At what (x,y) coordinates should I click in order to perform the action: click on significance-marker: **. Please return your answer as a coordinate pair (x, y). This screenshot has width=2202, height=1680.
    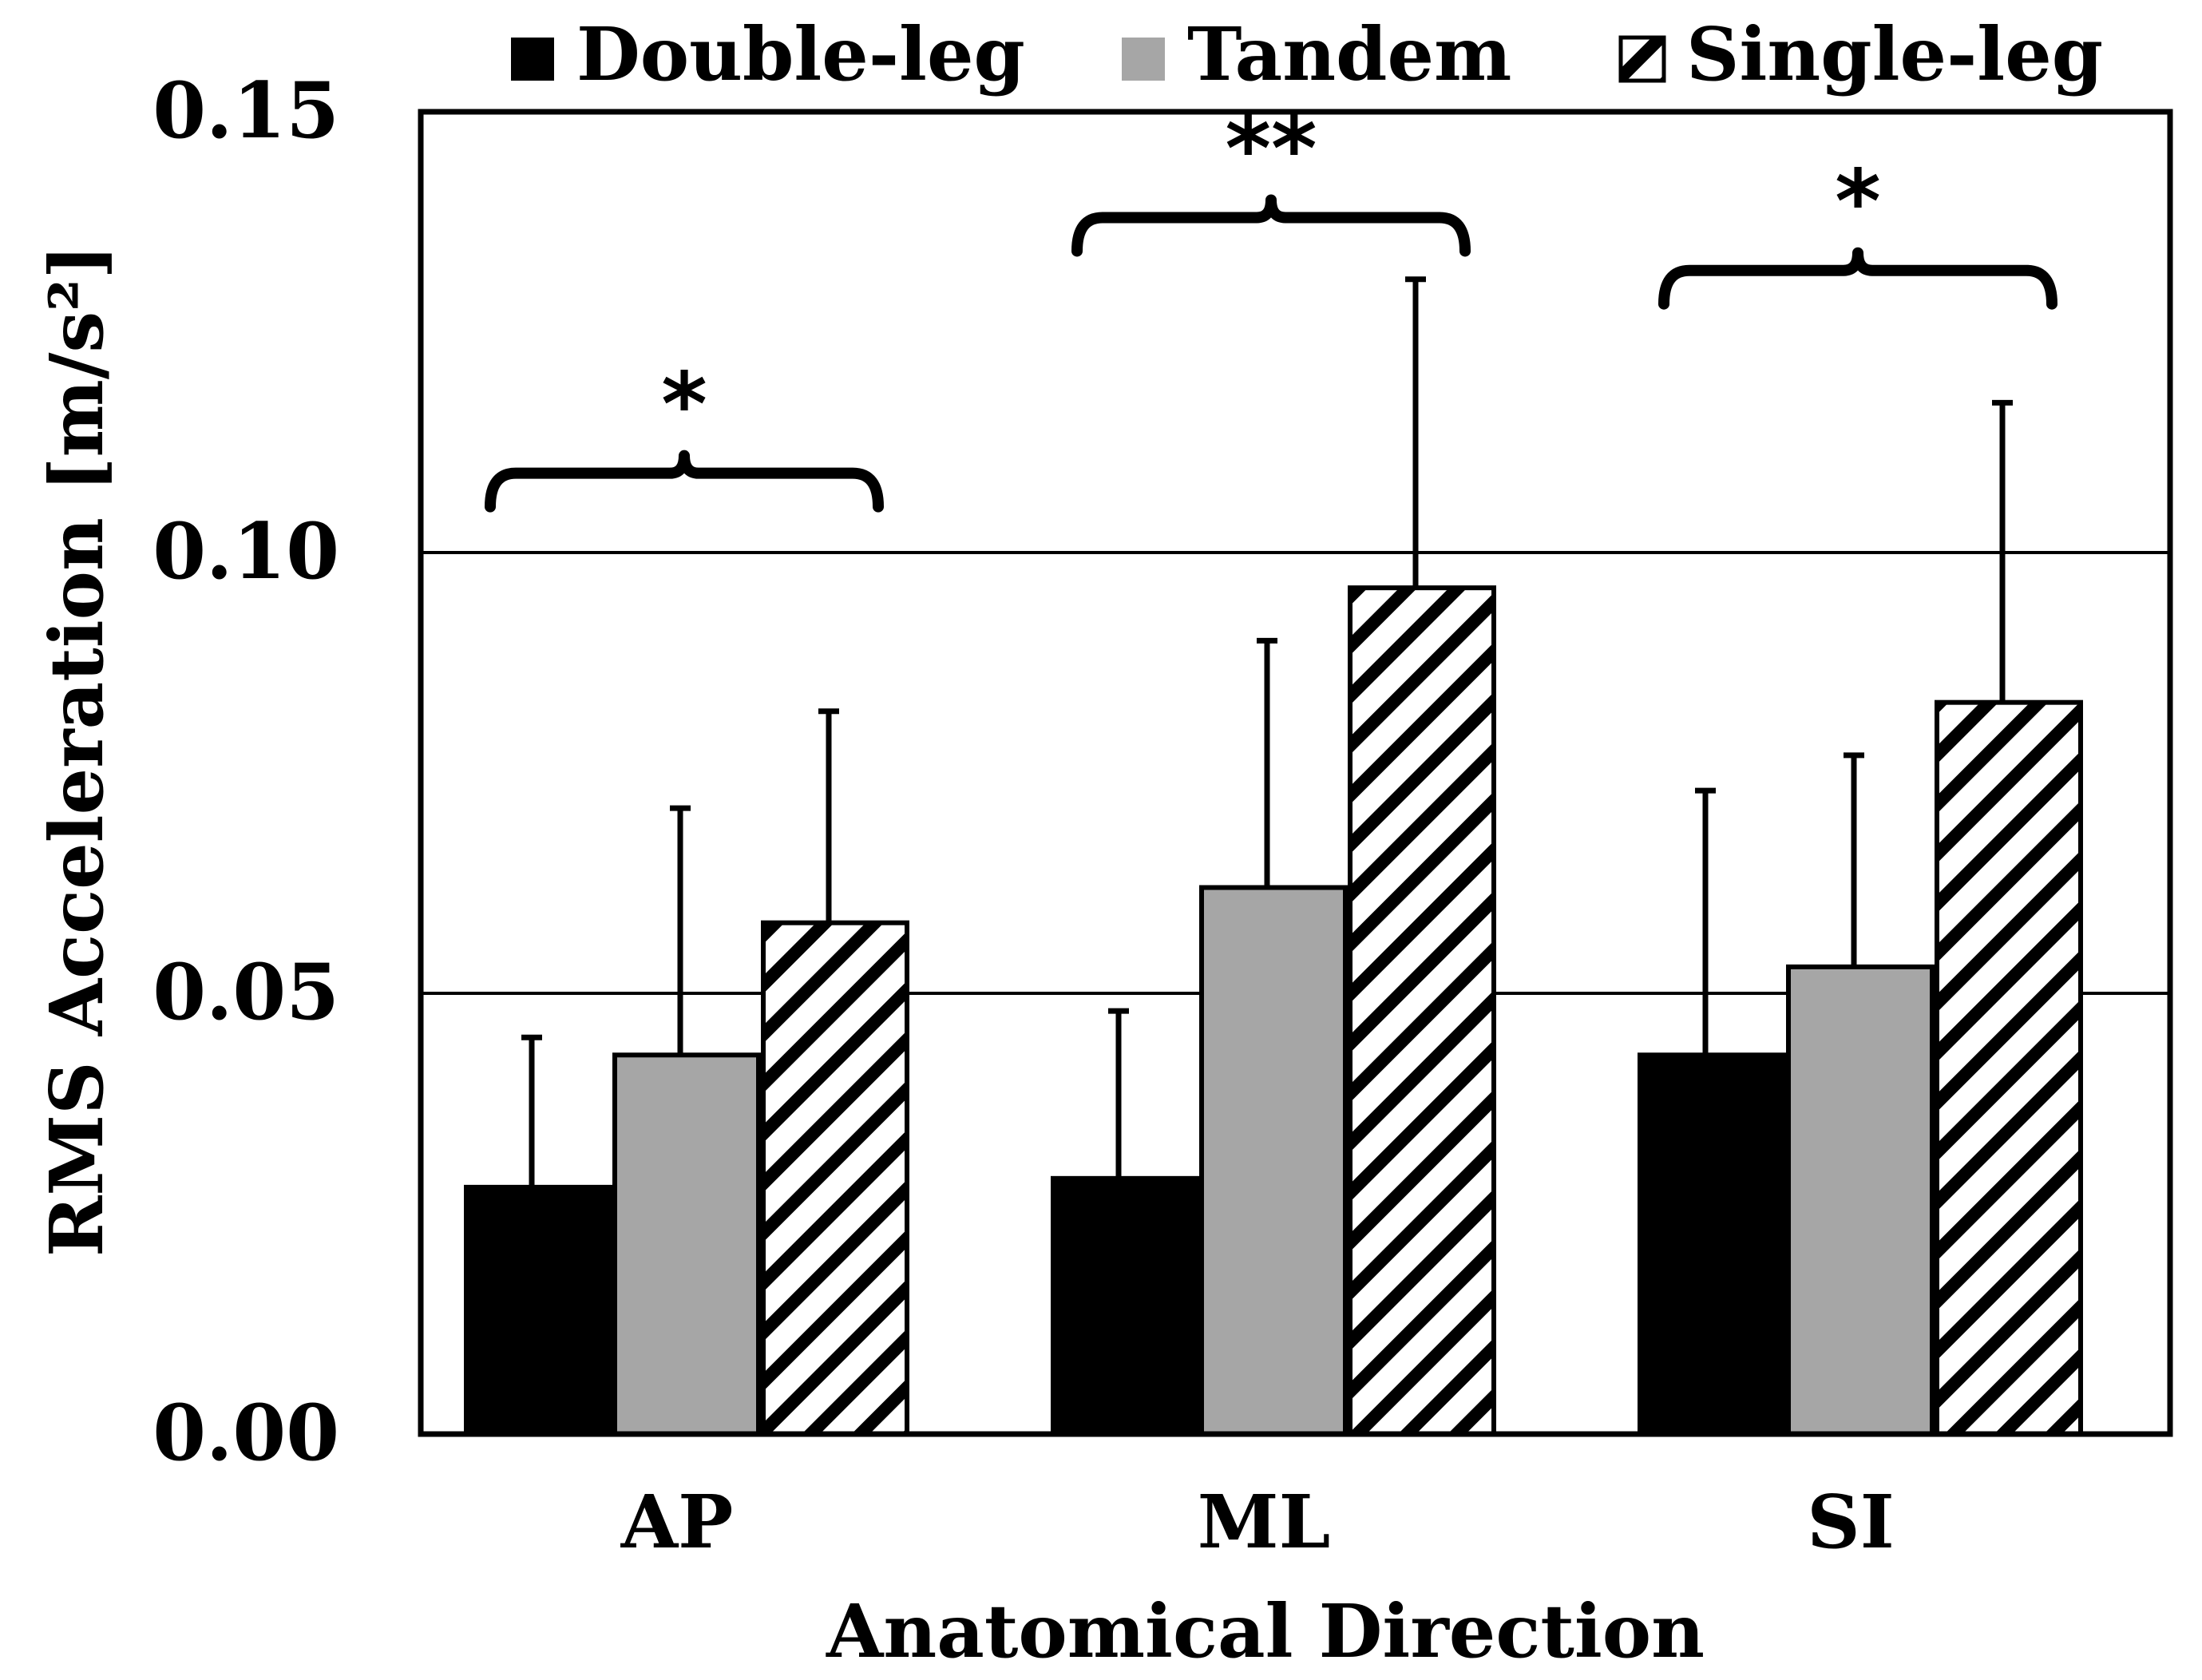
    Looking at the image, I should click on (1271, 148).